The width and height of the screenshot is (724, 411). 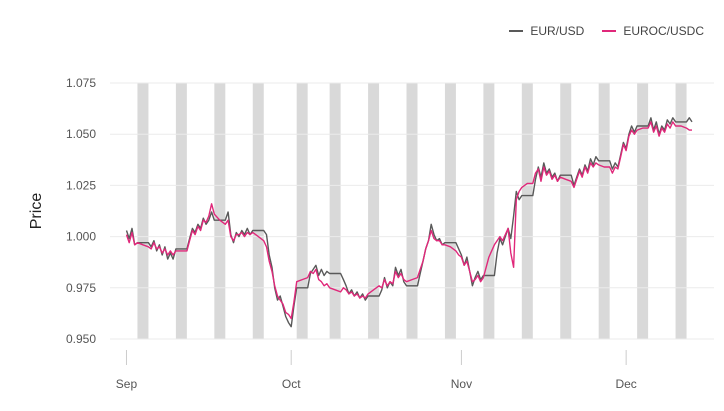 I want to click on legend-item-euroc: EUROC/USDC, so click(x=653, y=31).